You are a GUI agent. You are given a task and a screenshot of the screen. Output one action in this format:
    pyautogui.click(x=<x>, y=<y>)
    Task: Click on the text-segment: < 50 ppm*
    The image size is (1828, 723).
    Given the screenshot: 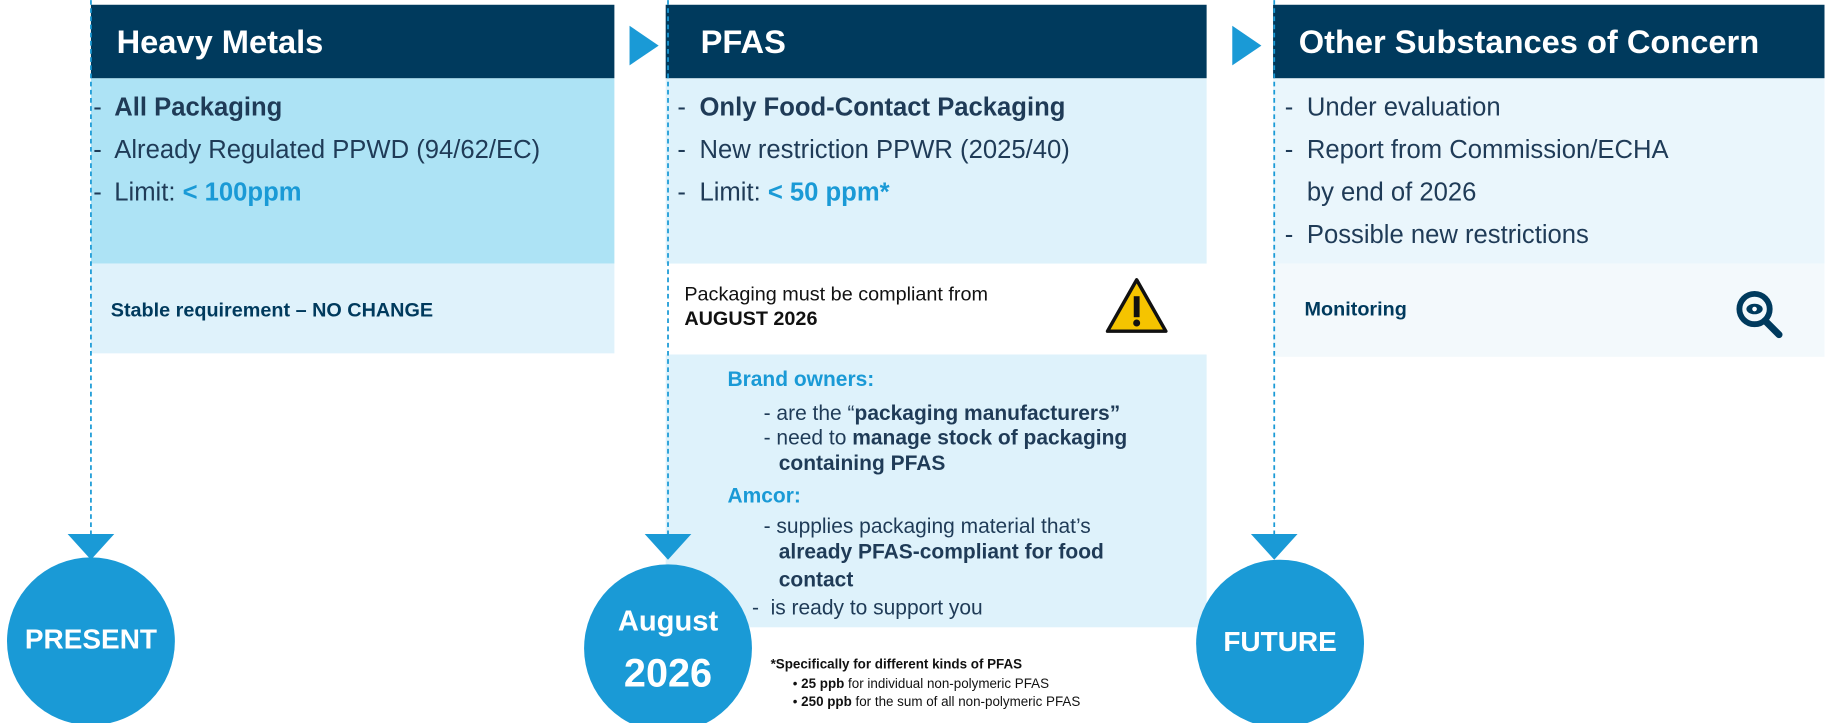 What is the action you would take?
    pyautogui.click(x=829, y=192)
    